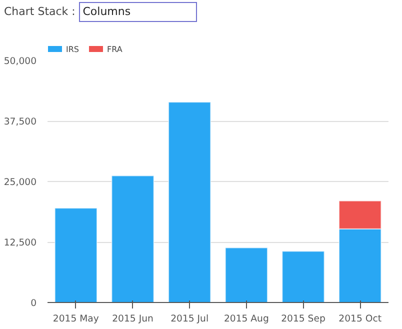 This screenshot has height=329, width=402. Describe the element at coordinates (20, 182) in the screenshot. I see `y-tick-label: 25,000` at that location.